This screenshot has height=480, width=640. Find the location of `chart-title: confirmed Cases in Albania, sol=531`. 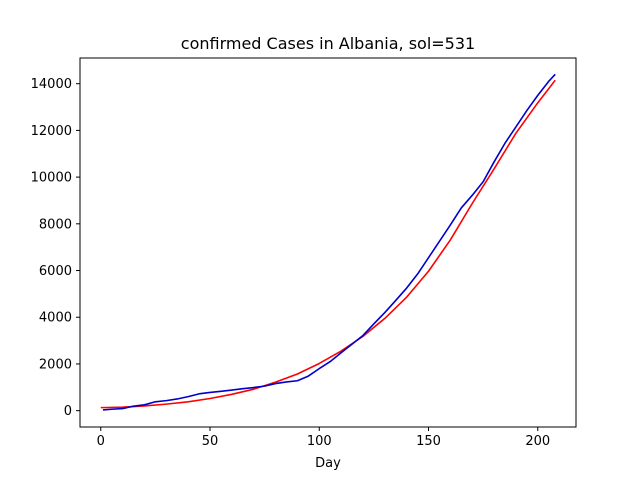

chart-title: confirmed Cases in Albania, sol=531 is located at coordinates (328, 43).